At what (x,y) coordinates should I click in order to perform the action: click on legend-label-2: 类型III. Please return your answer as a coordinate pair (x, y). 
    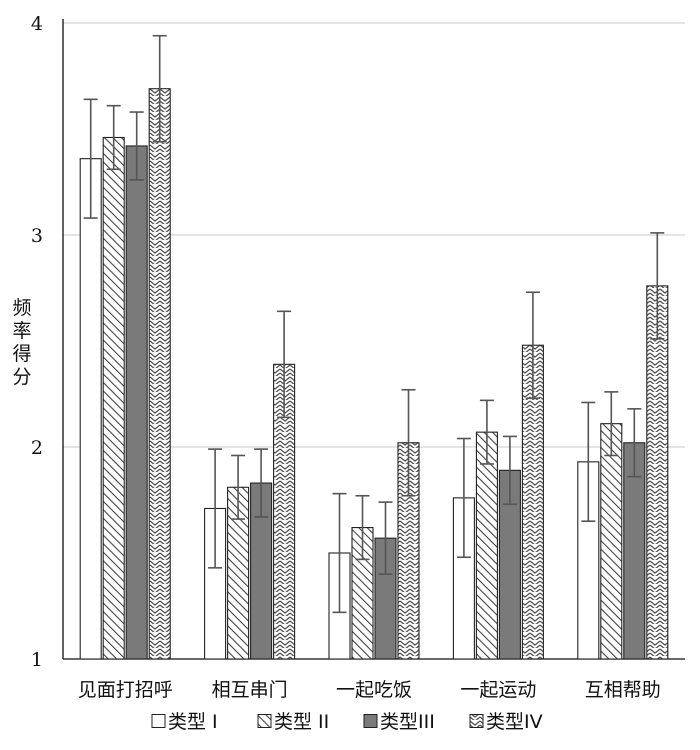
    Looking at the image, I should click on (407, 722).